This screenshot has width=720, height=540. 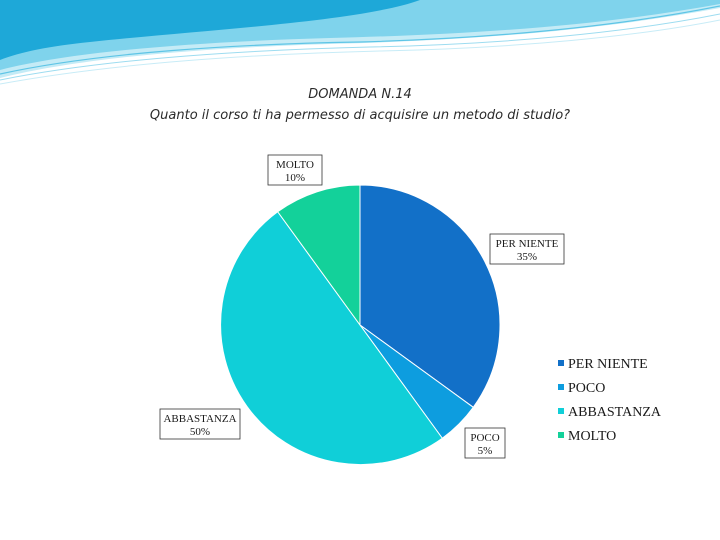 I want to click on data-label-value: 50%, so click(x=200, y=432).